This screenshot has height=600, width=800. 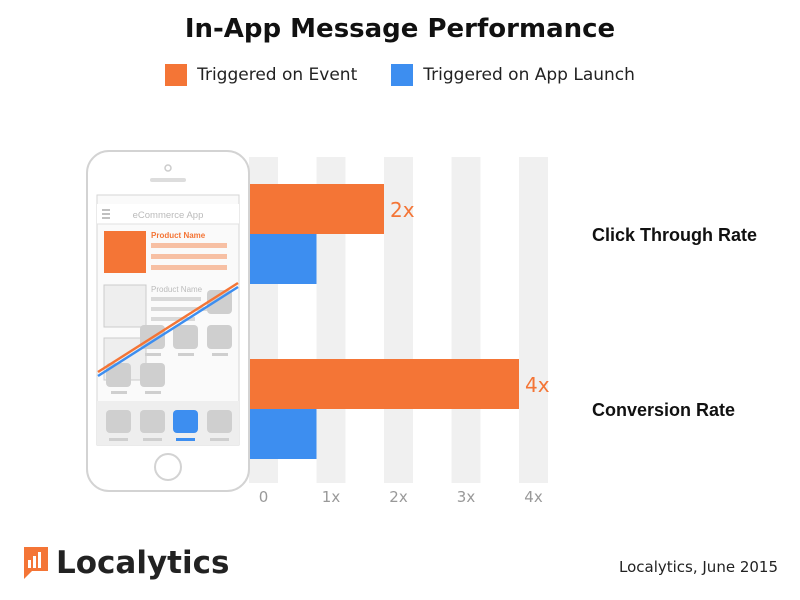 What do you see at coordinates (402, 210) in the screenshot?
I see `data-label: 2x` at bounding box center [402, 210].